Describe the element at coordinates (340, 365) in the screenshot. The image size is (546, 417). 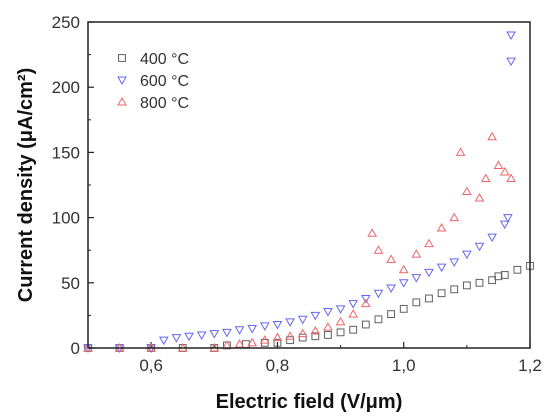
I see `x-tick-labels: 0,6 0,8 1,0 1,2` at that location.